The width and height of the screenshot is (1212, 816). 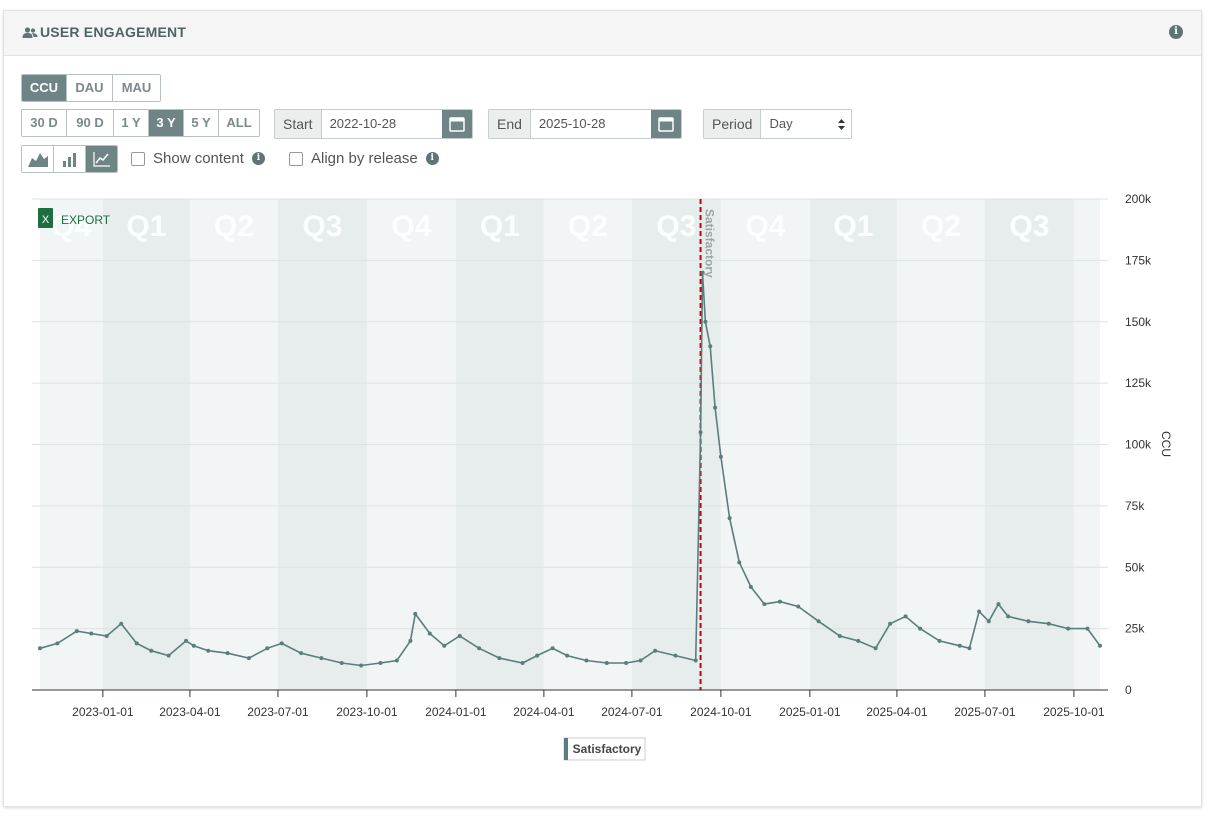 I want to click on excel-icon-letter: X, so click(x=46, y=220).